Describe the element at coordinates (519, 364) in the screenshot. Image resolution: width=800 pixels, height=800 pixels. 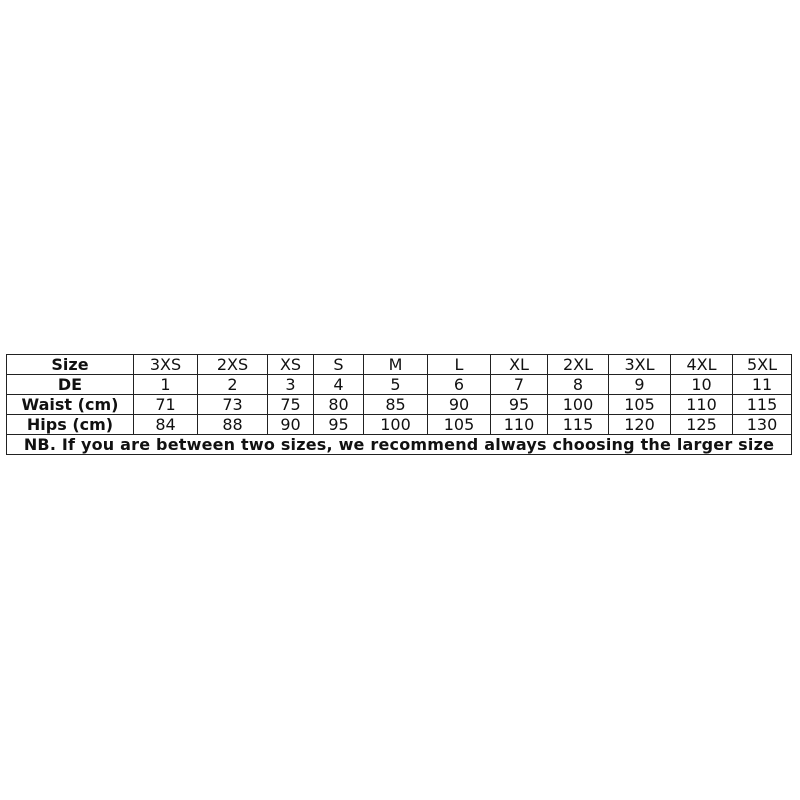
I see `table-cell: XL` at that location.